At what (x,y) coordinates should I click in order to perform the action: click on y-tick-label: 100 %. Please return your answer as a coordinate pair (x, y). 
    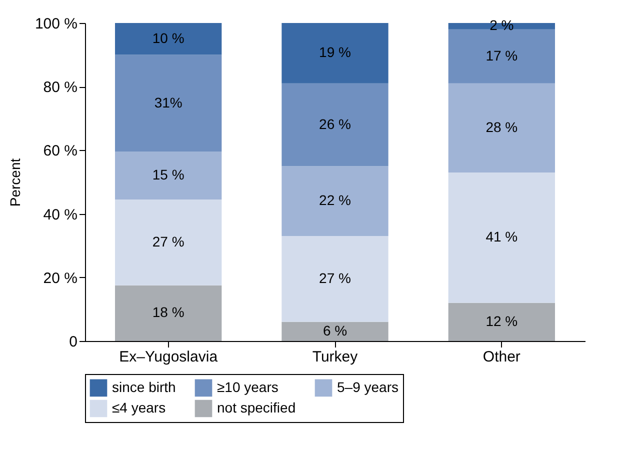
    Looking at the image, I should click on (56, 24).